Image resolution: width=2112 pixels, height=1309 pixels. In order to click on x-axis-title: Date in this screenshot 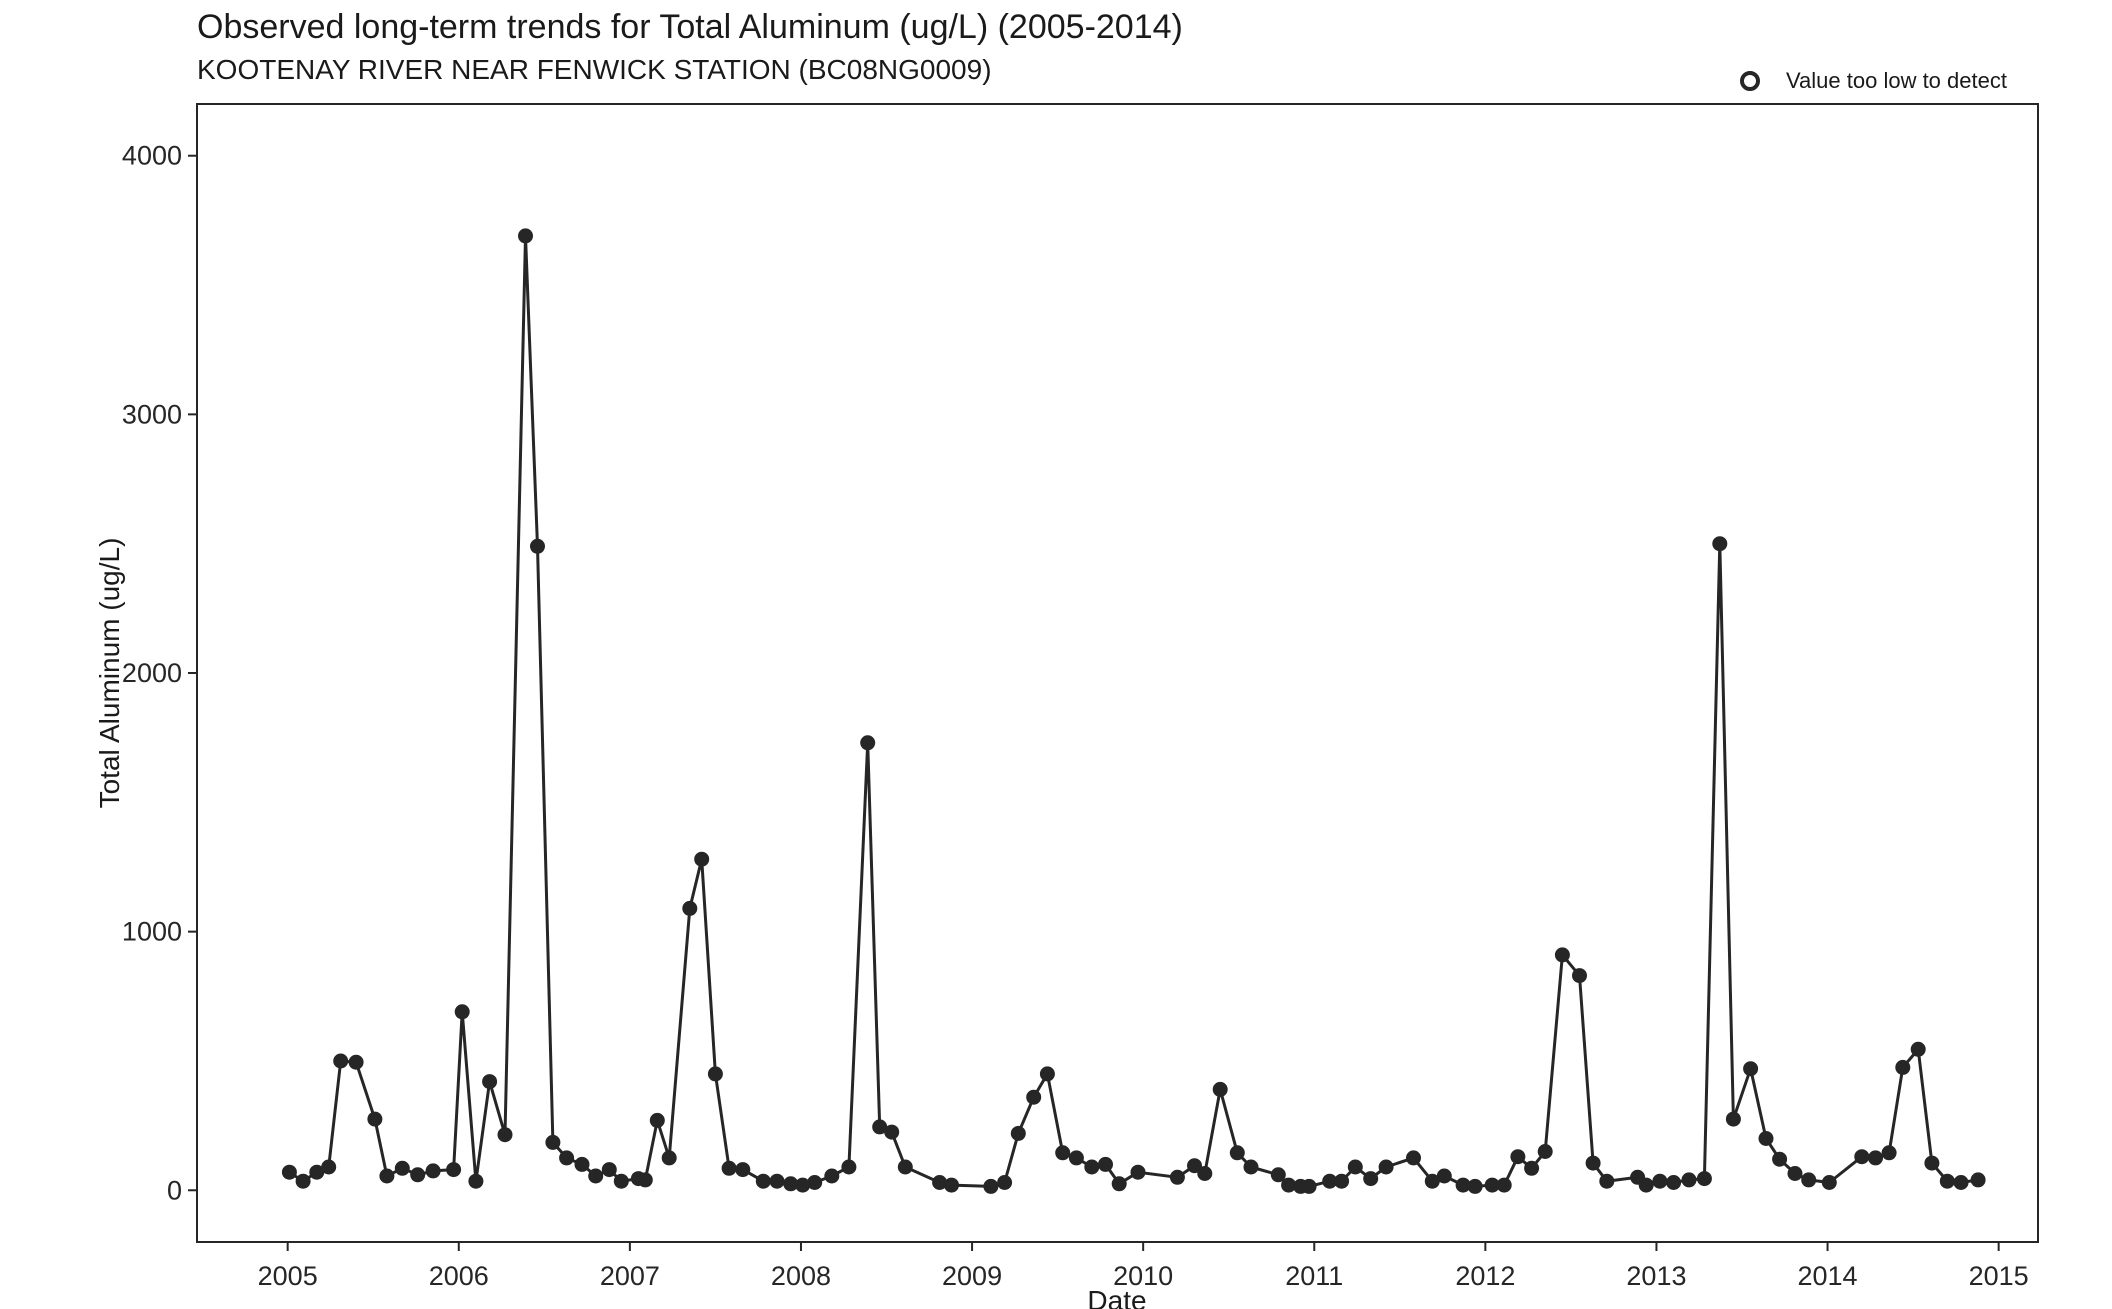, I will do `click(1116, 1297)`.